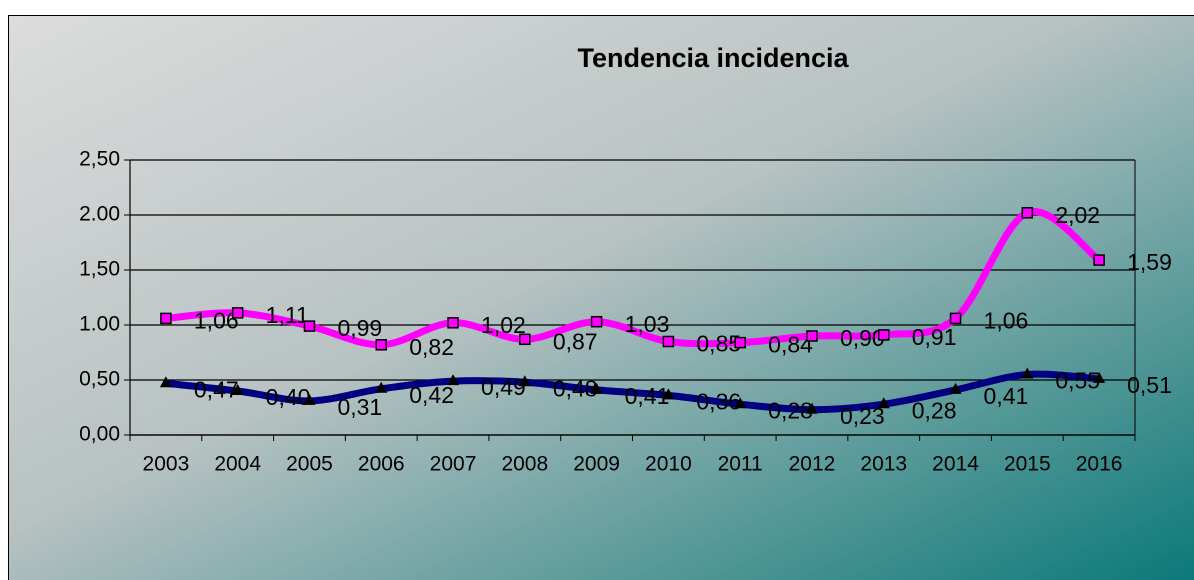 The height and width of the screenshot is (580, 1194). I want to click on series-line, so click(632, 392).